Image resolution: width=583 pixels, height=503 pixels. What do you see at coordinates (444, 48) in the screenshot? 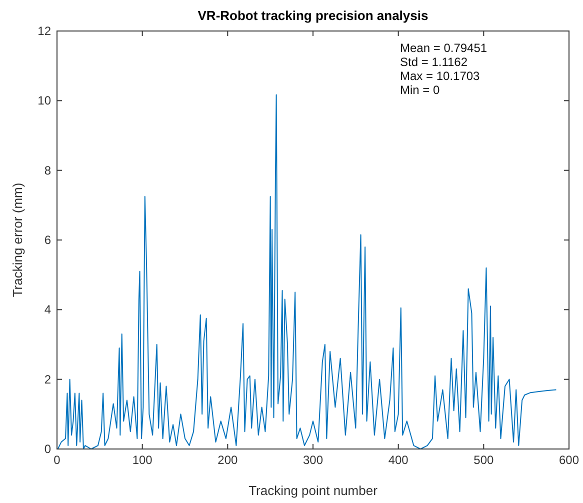
I see `annotation: Mean = 0.79451` at bounding box center [444, 48].